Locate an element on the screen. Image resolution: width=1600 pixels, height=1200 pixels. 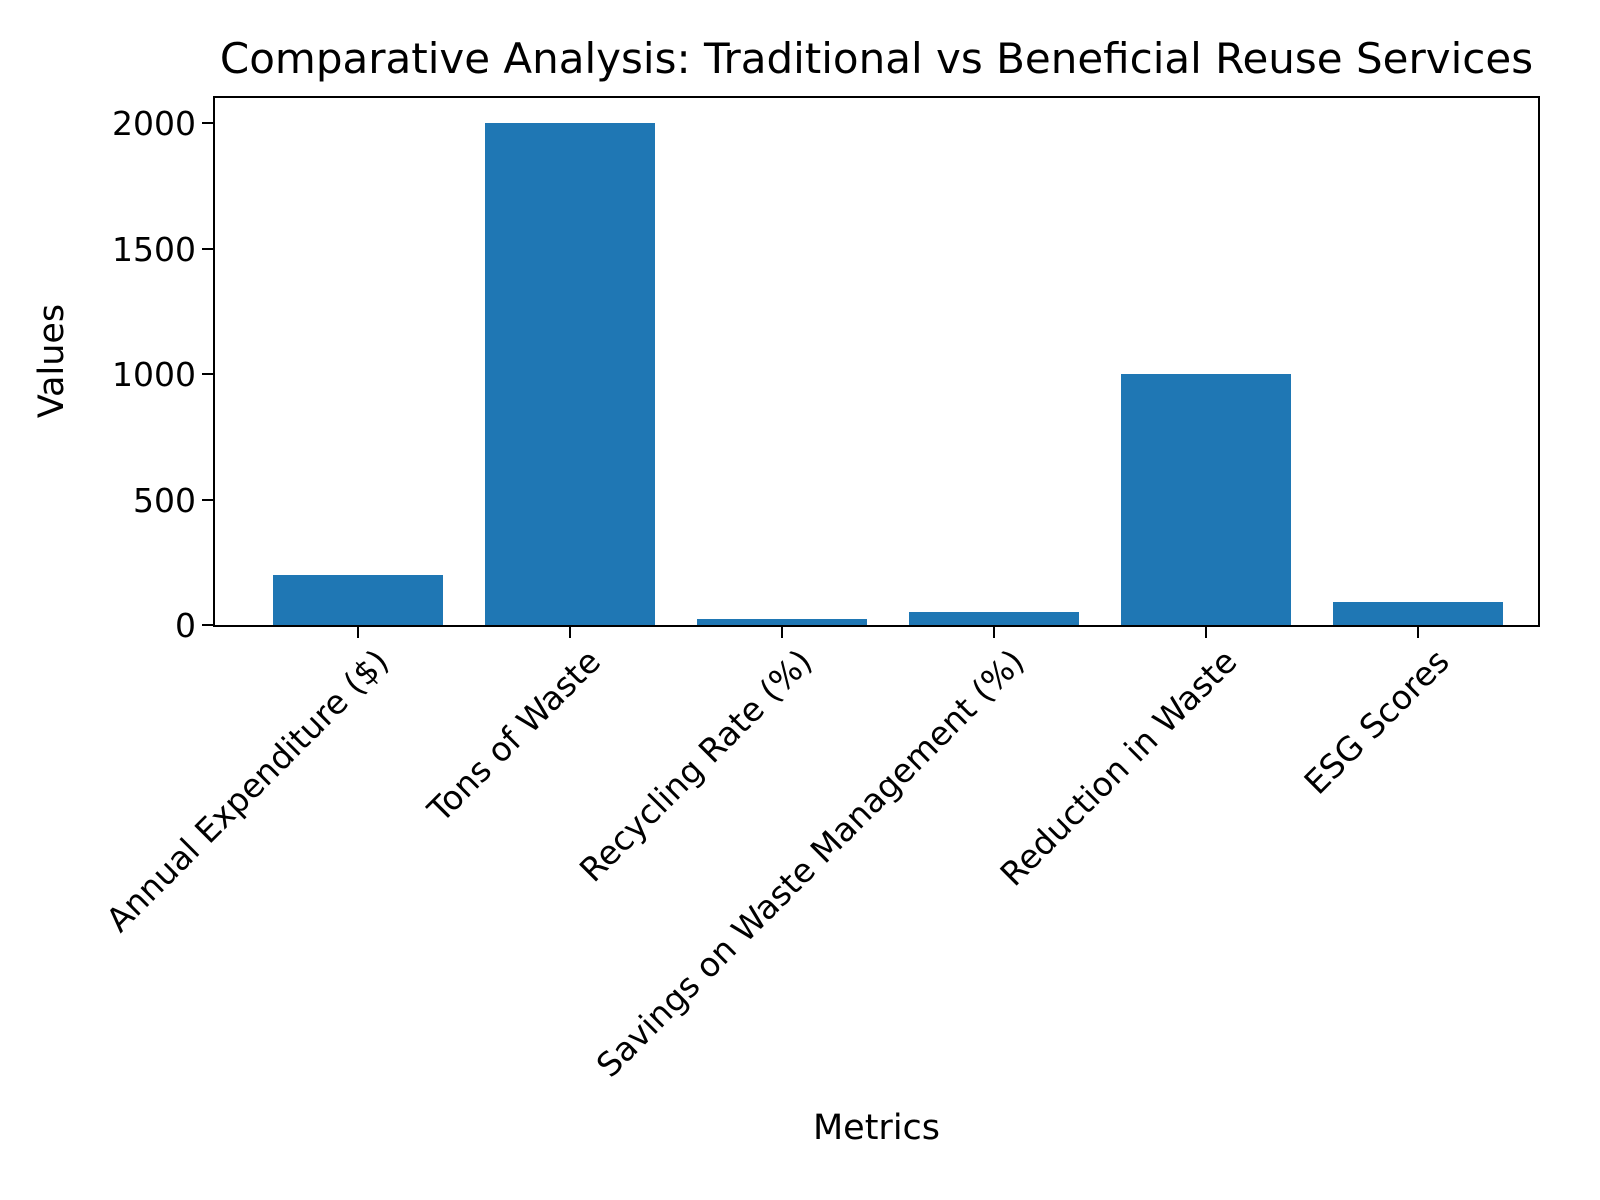
x-axis-label: Metrics is located at coordinates (876, 1128).